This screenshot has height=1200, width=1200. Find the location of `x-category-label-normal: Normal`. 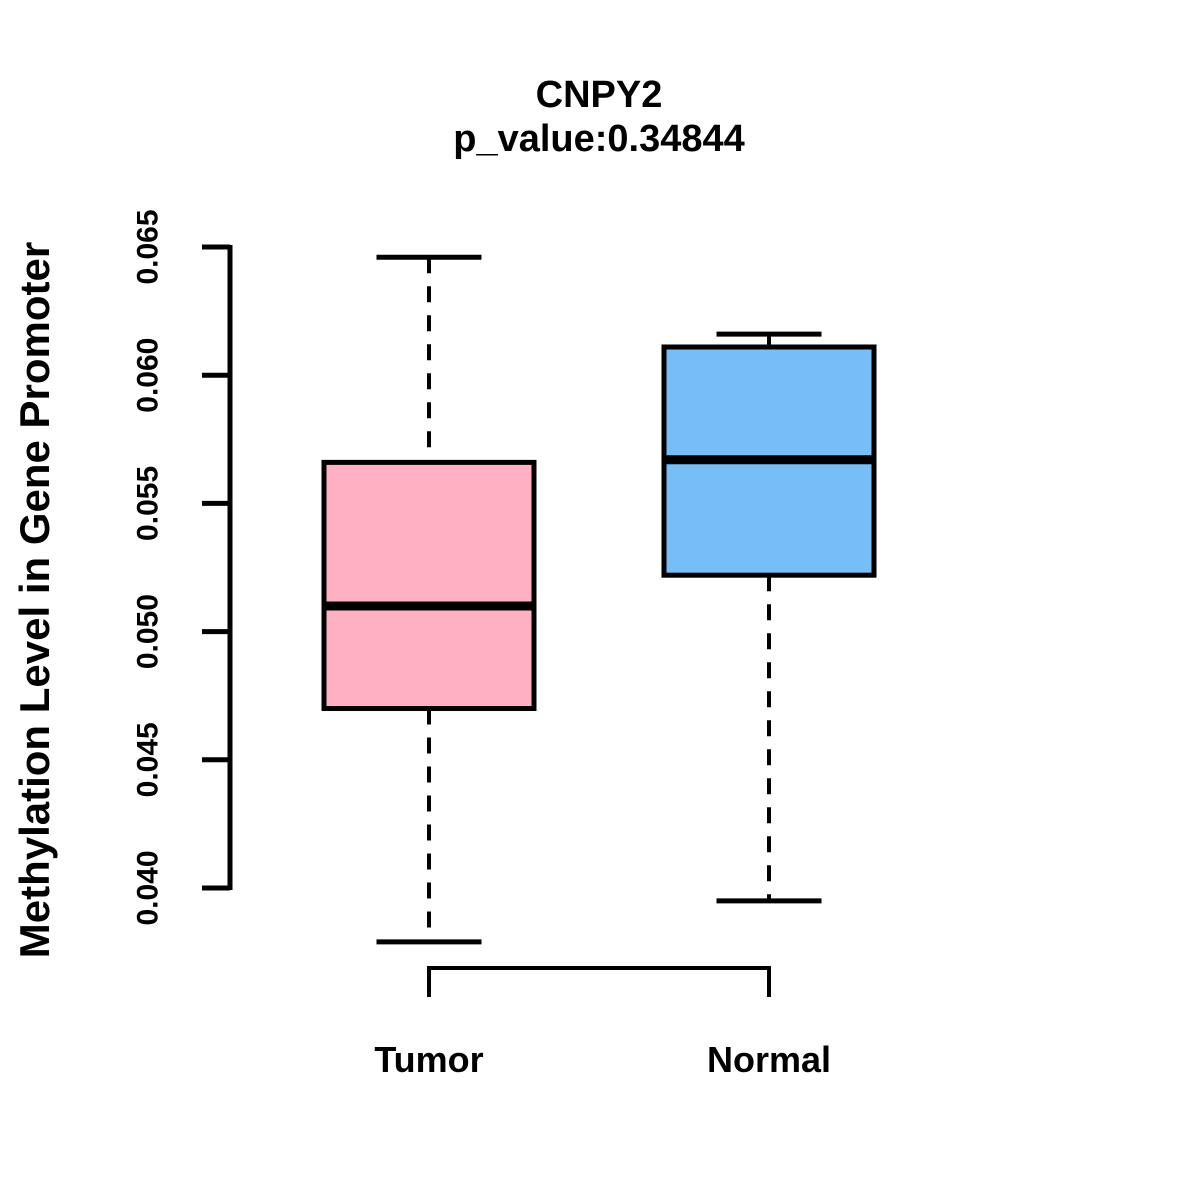

x-category-label-normal: Normal is located at coordinates (769, 1059).